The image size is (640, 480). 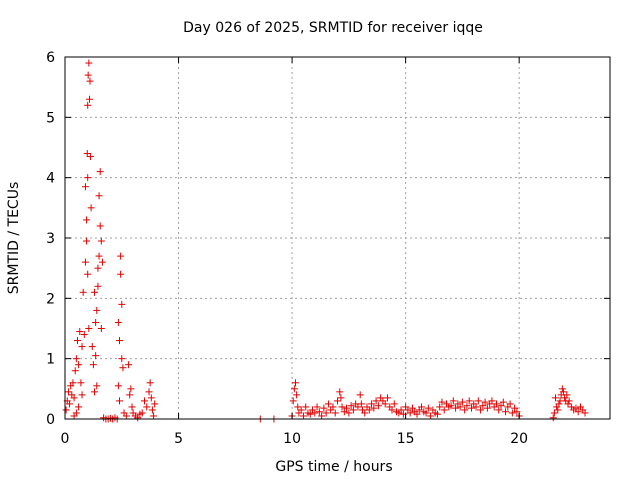 What do you see at coordinates (178, 439) in the screenshot?
I see `x-tick-label: 5` at bounding box center [178, 439].